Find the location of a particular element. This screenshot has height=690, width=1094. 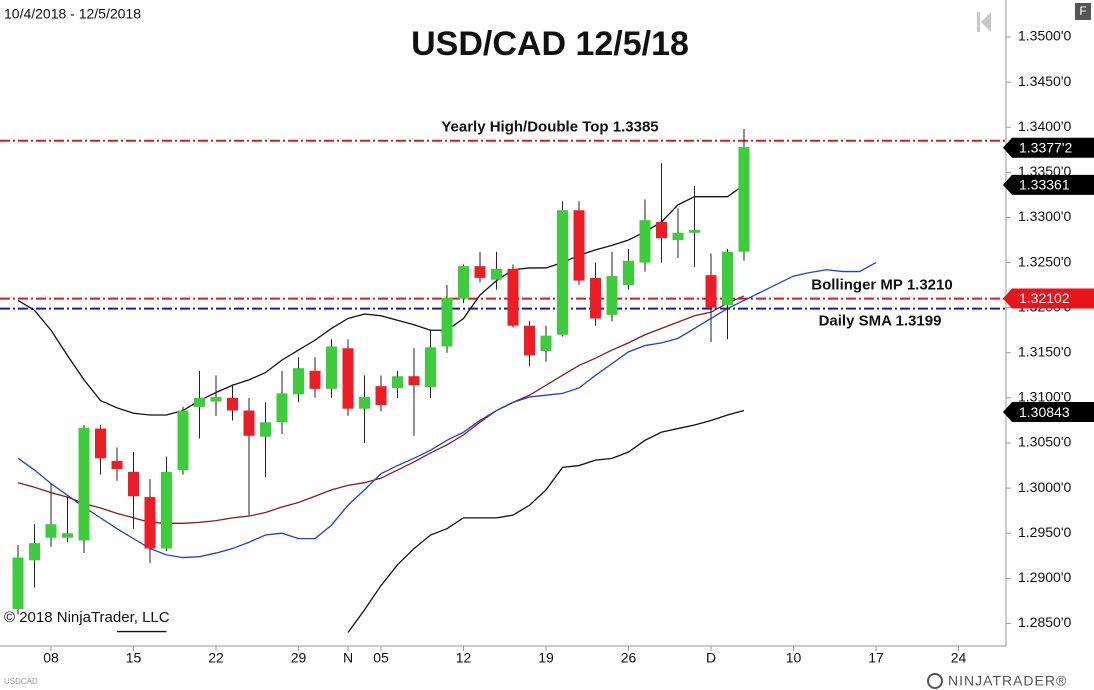

x-tick-label: 24 is located at coordinates (959, 658).